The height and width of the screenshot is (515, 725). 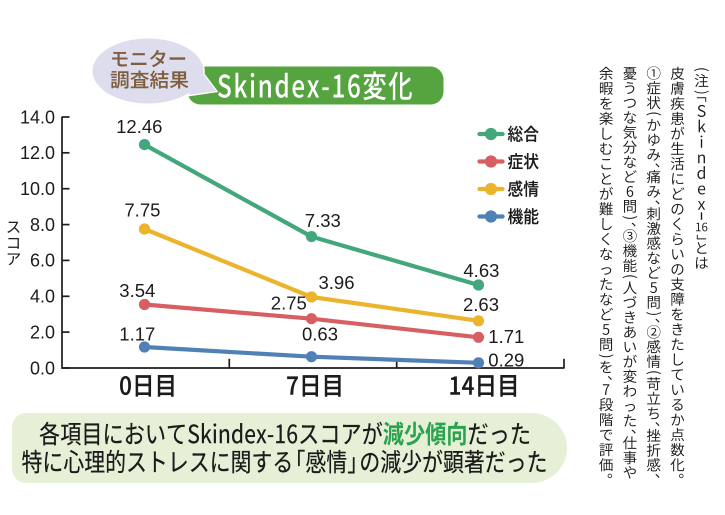 I want to click on svg-text: 2.63, so click(x=481, y=304).